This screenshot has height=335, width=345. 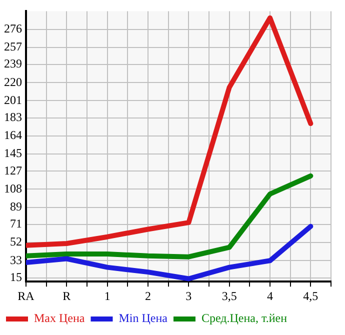 I want to click on x-tick-label: 1, so click(x=107, y=295).